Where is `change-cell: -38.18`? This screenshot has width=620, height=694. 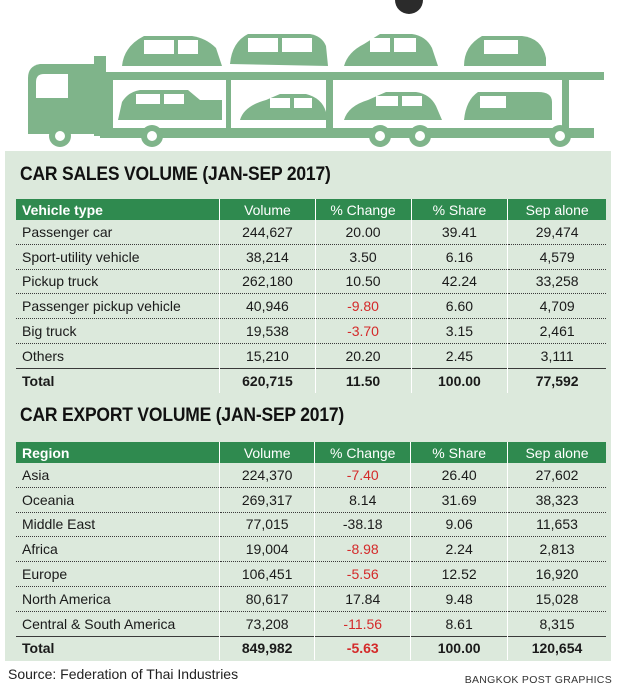 change-cell: -38.18 is located at coordinates (362, 525).